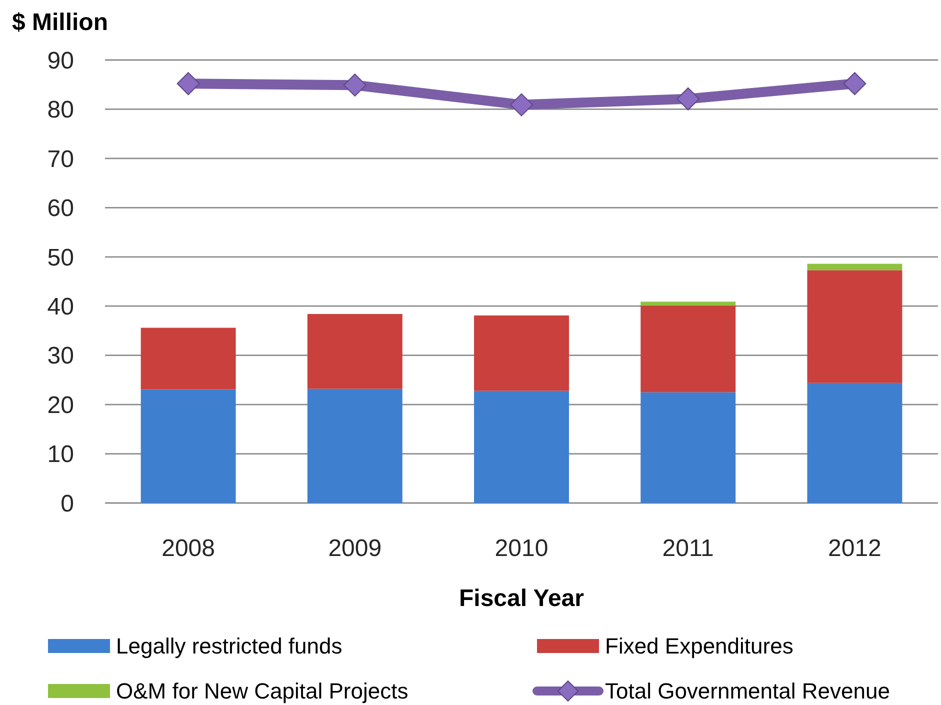 The image size is (941, 705). Describe the element at coordinates (355, 548) in the screenshot. I see `x-tick-label: 2009` at that location.